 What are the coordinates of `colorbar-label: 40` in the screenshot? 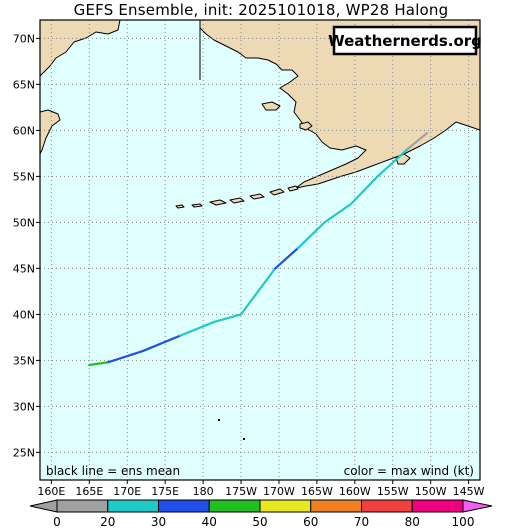 It's located at (209, 522).